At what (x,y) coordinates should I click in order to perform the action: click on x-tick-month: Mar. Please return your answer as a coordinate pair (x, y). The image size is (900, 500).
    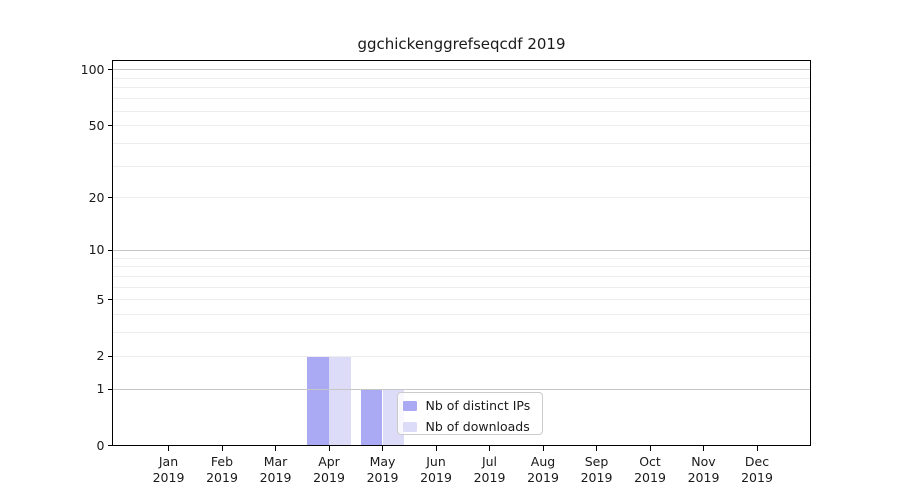
    Looking at the image, I should click on (275, 461).